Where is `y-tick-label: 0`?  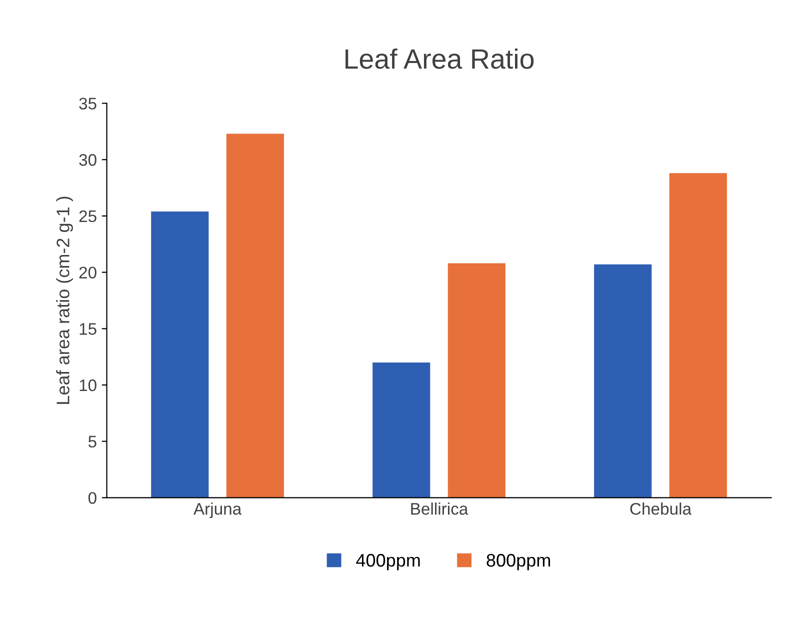 y-tick-label: 0 is located at coordinates (92, 498).